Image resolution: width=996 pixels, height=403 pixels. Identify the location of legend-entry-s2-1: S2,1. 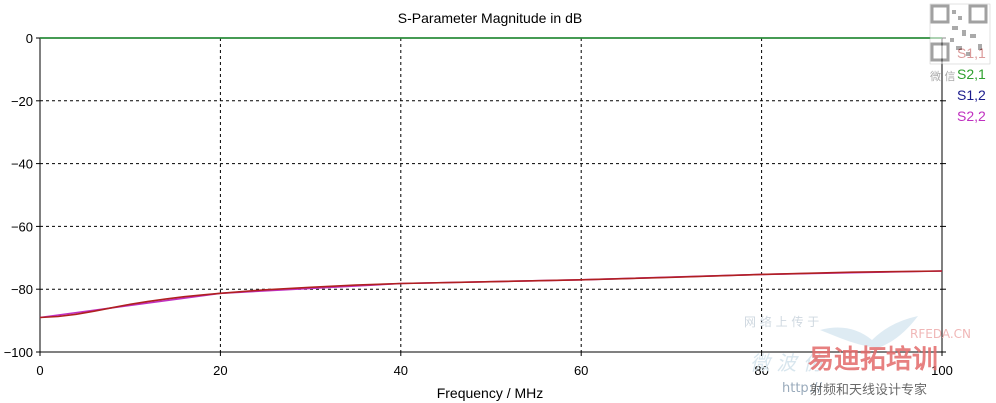
(971, 74).